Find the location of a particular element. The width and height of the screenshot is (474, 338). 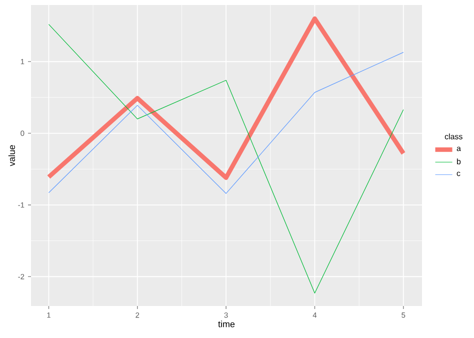

x-axis-title: time is located at coordinates (226, 324).